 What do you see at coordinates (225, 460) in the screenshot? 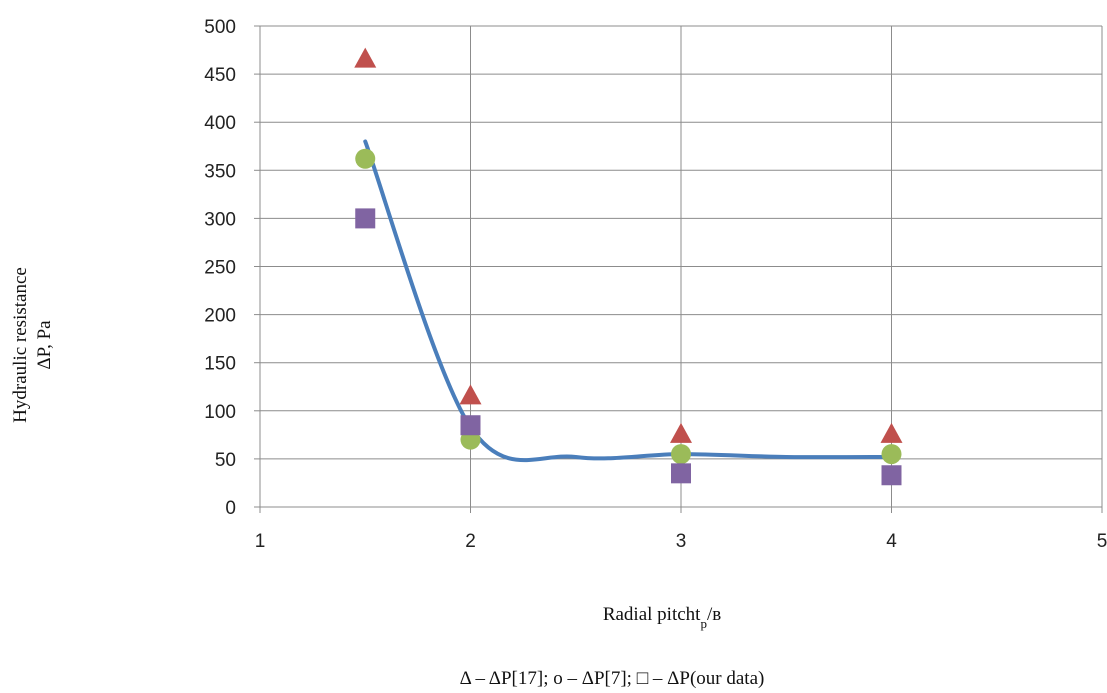
I see `y-tick-label-50: 50` at bounding box center [225, 460].